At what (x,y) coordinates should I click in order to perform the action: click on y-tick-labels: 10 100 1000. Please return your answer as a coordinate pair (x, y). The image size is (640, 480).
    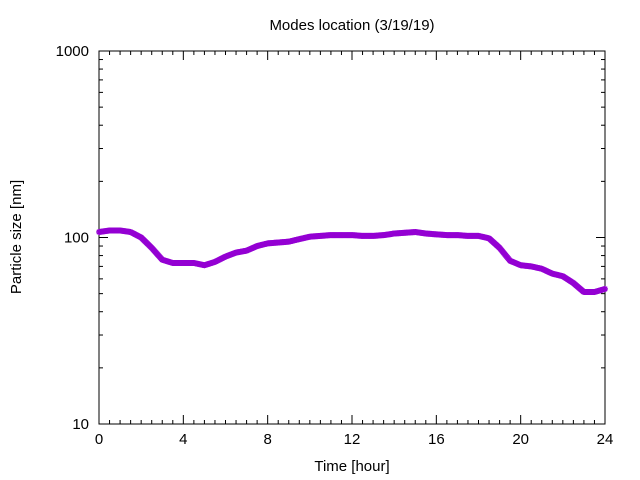
    Looking at the image, I should click on (72, 238).